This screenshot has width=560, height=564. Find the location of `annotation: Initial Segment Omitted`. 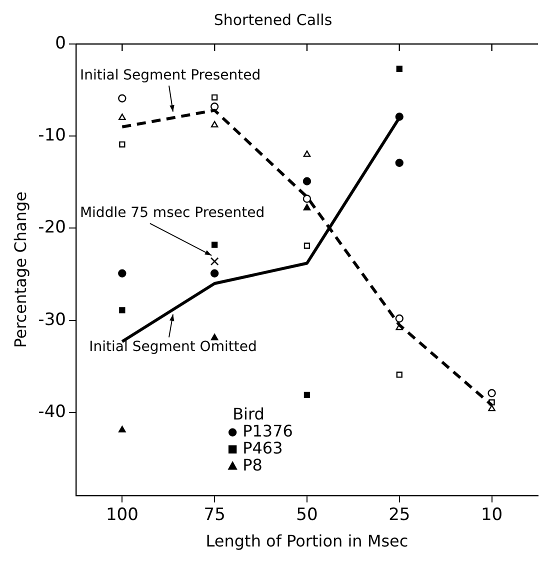

annotation: Initial Segment Omitted is located at coordinates (173, 346).